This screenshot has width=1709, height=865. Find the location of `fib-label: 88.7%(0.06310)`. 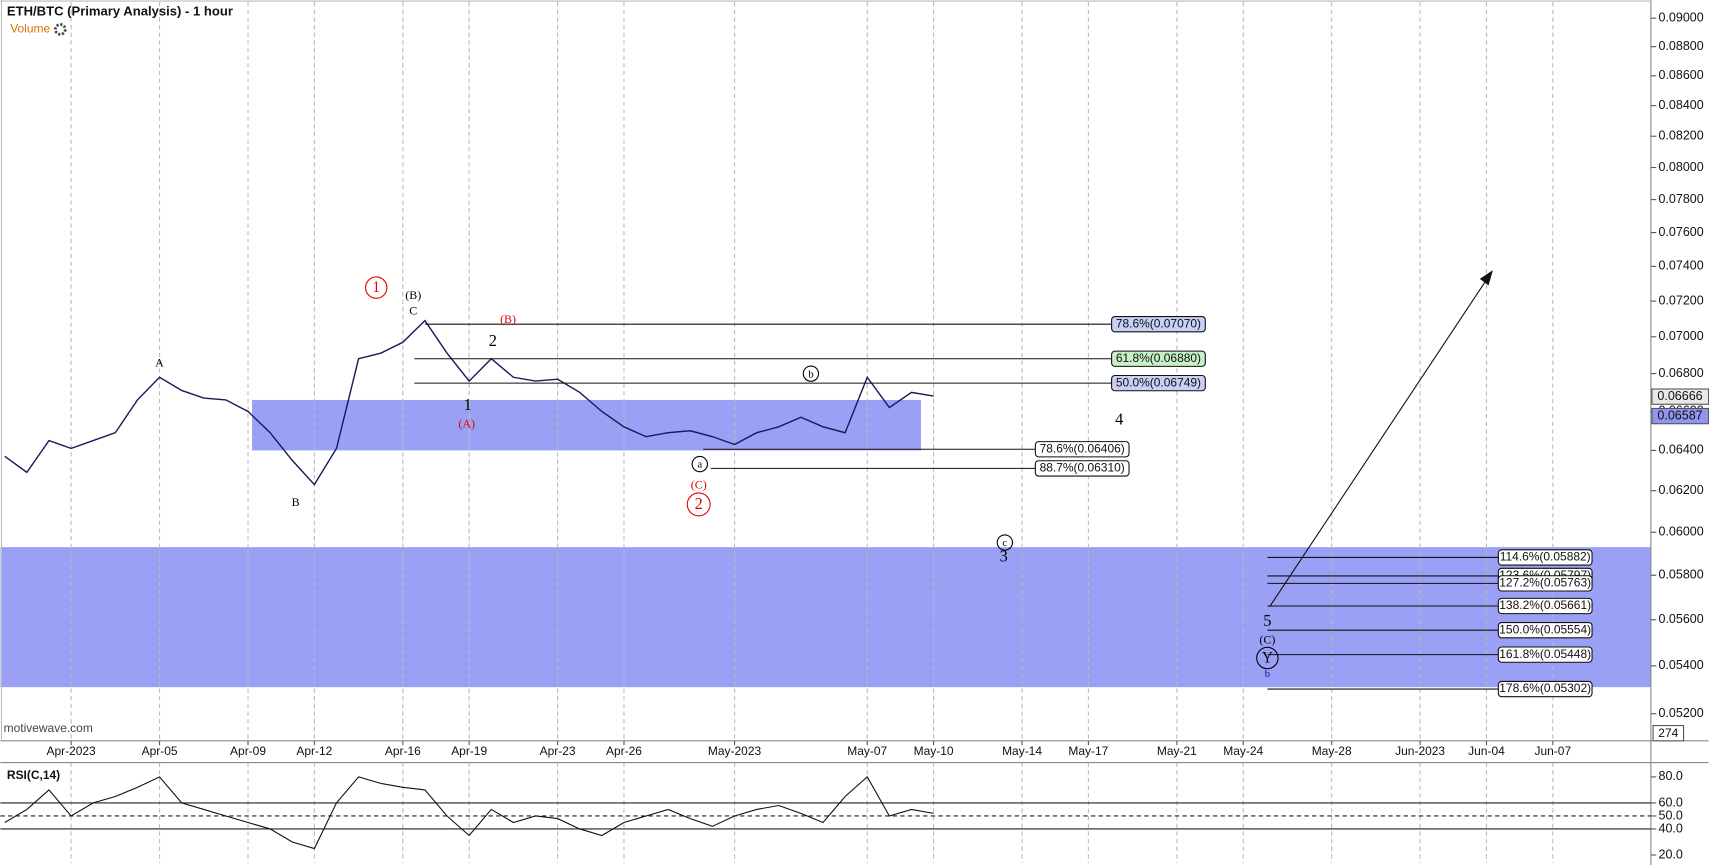

fib-label: 88.7%(0.06310) is located at coordinates (1082, 468).